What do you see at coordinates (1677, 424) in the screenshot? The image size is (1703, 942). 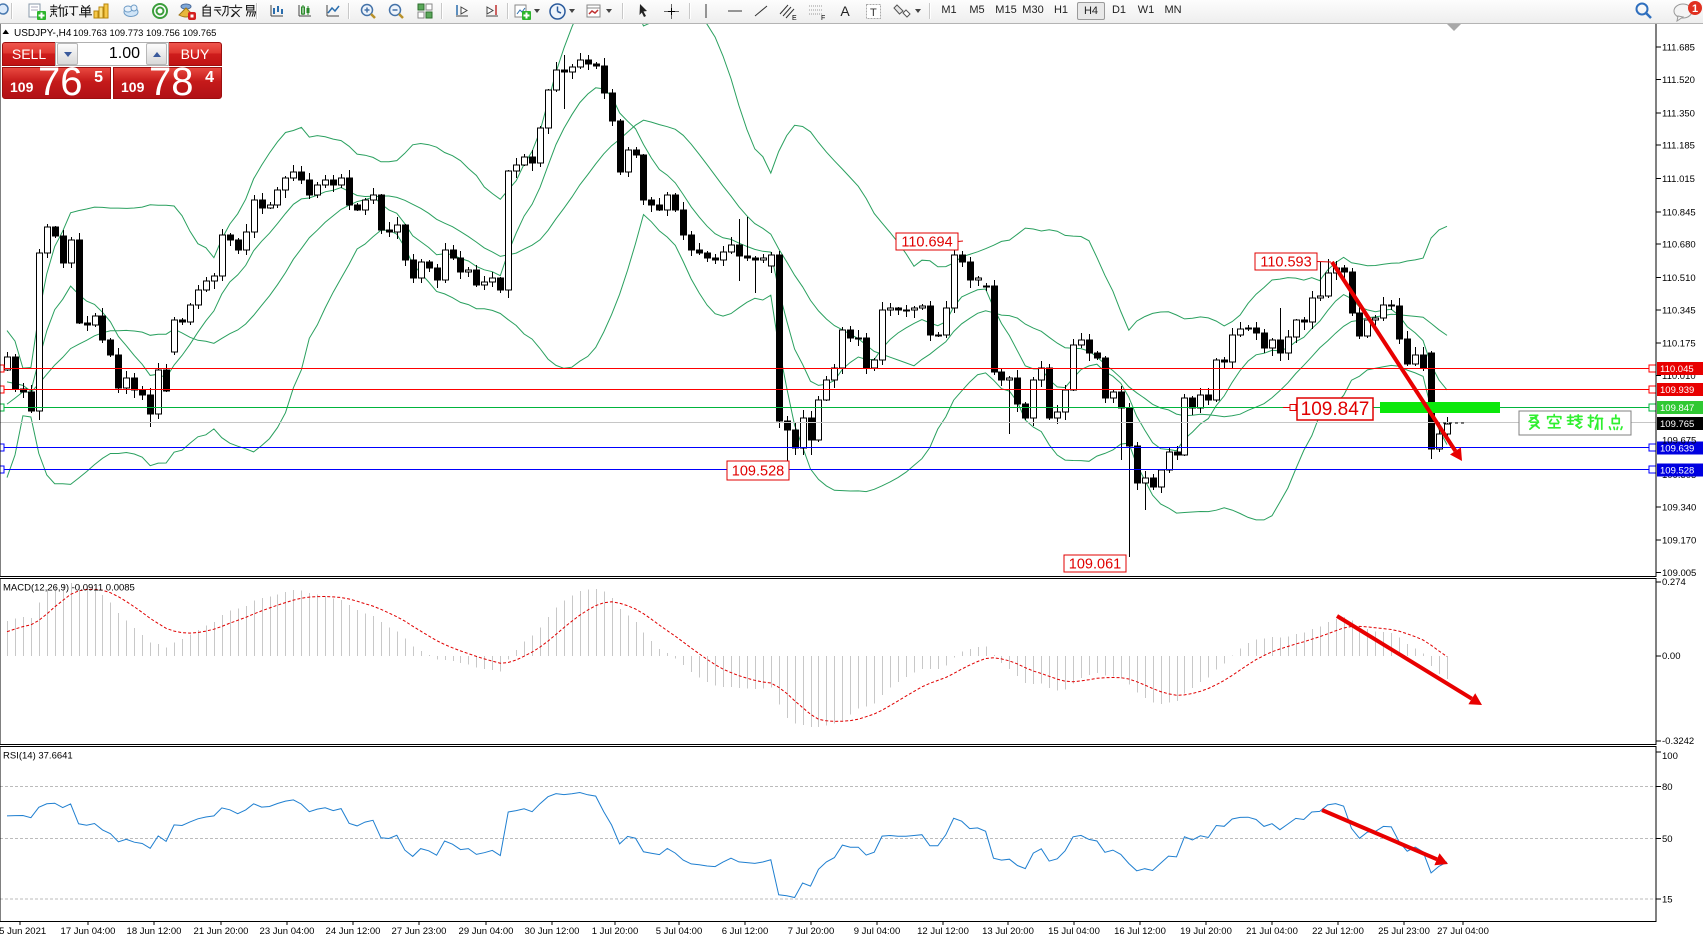 I see `svg-text: 109.765` at bounding box center [1677, 424].